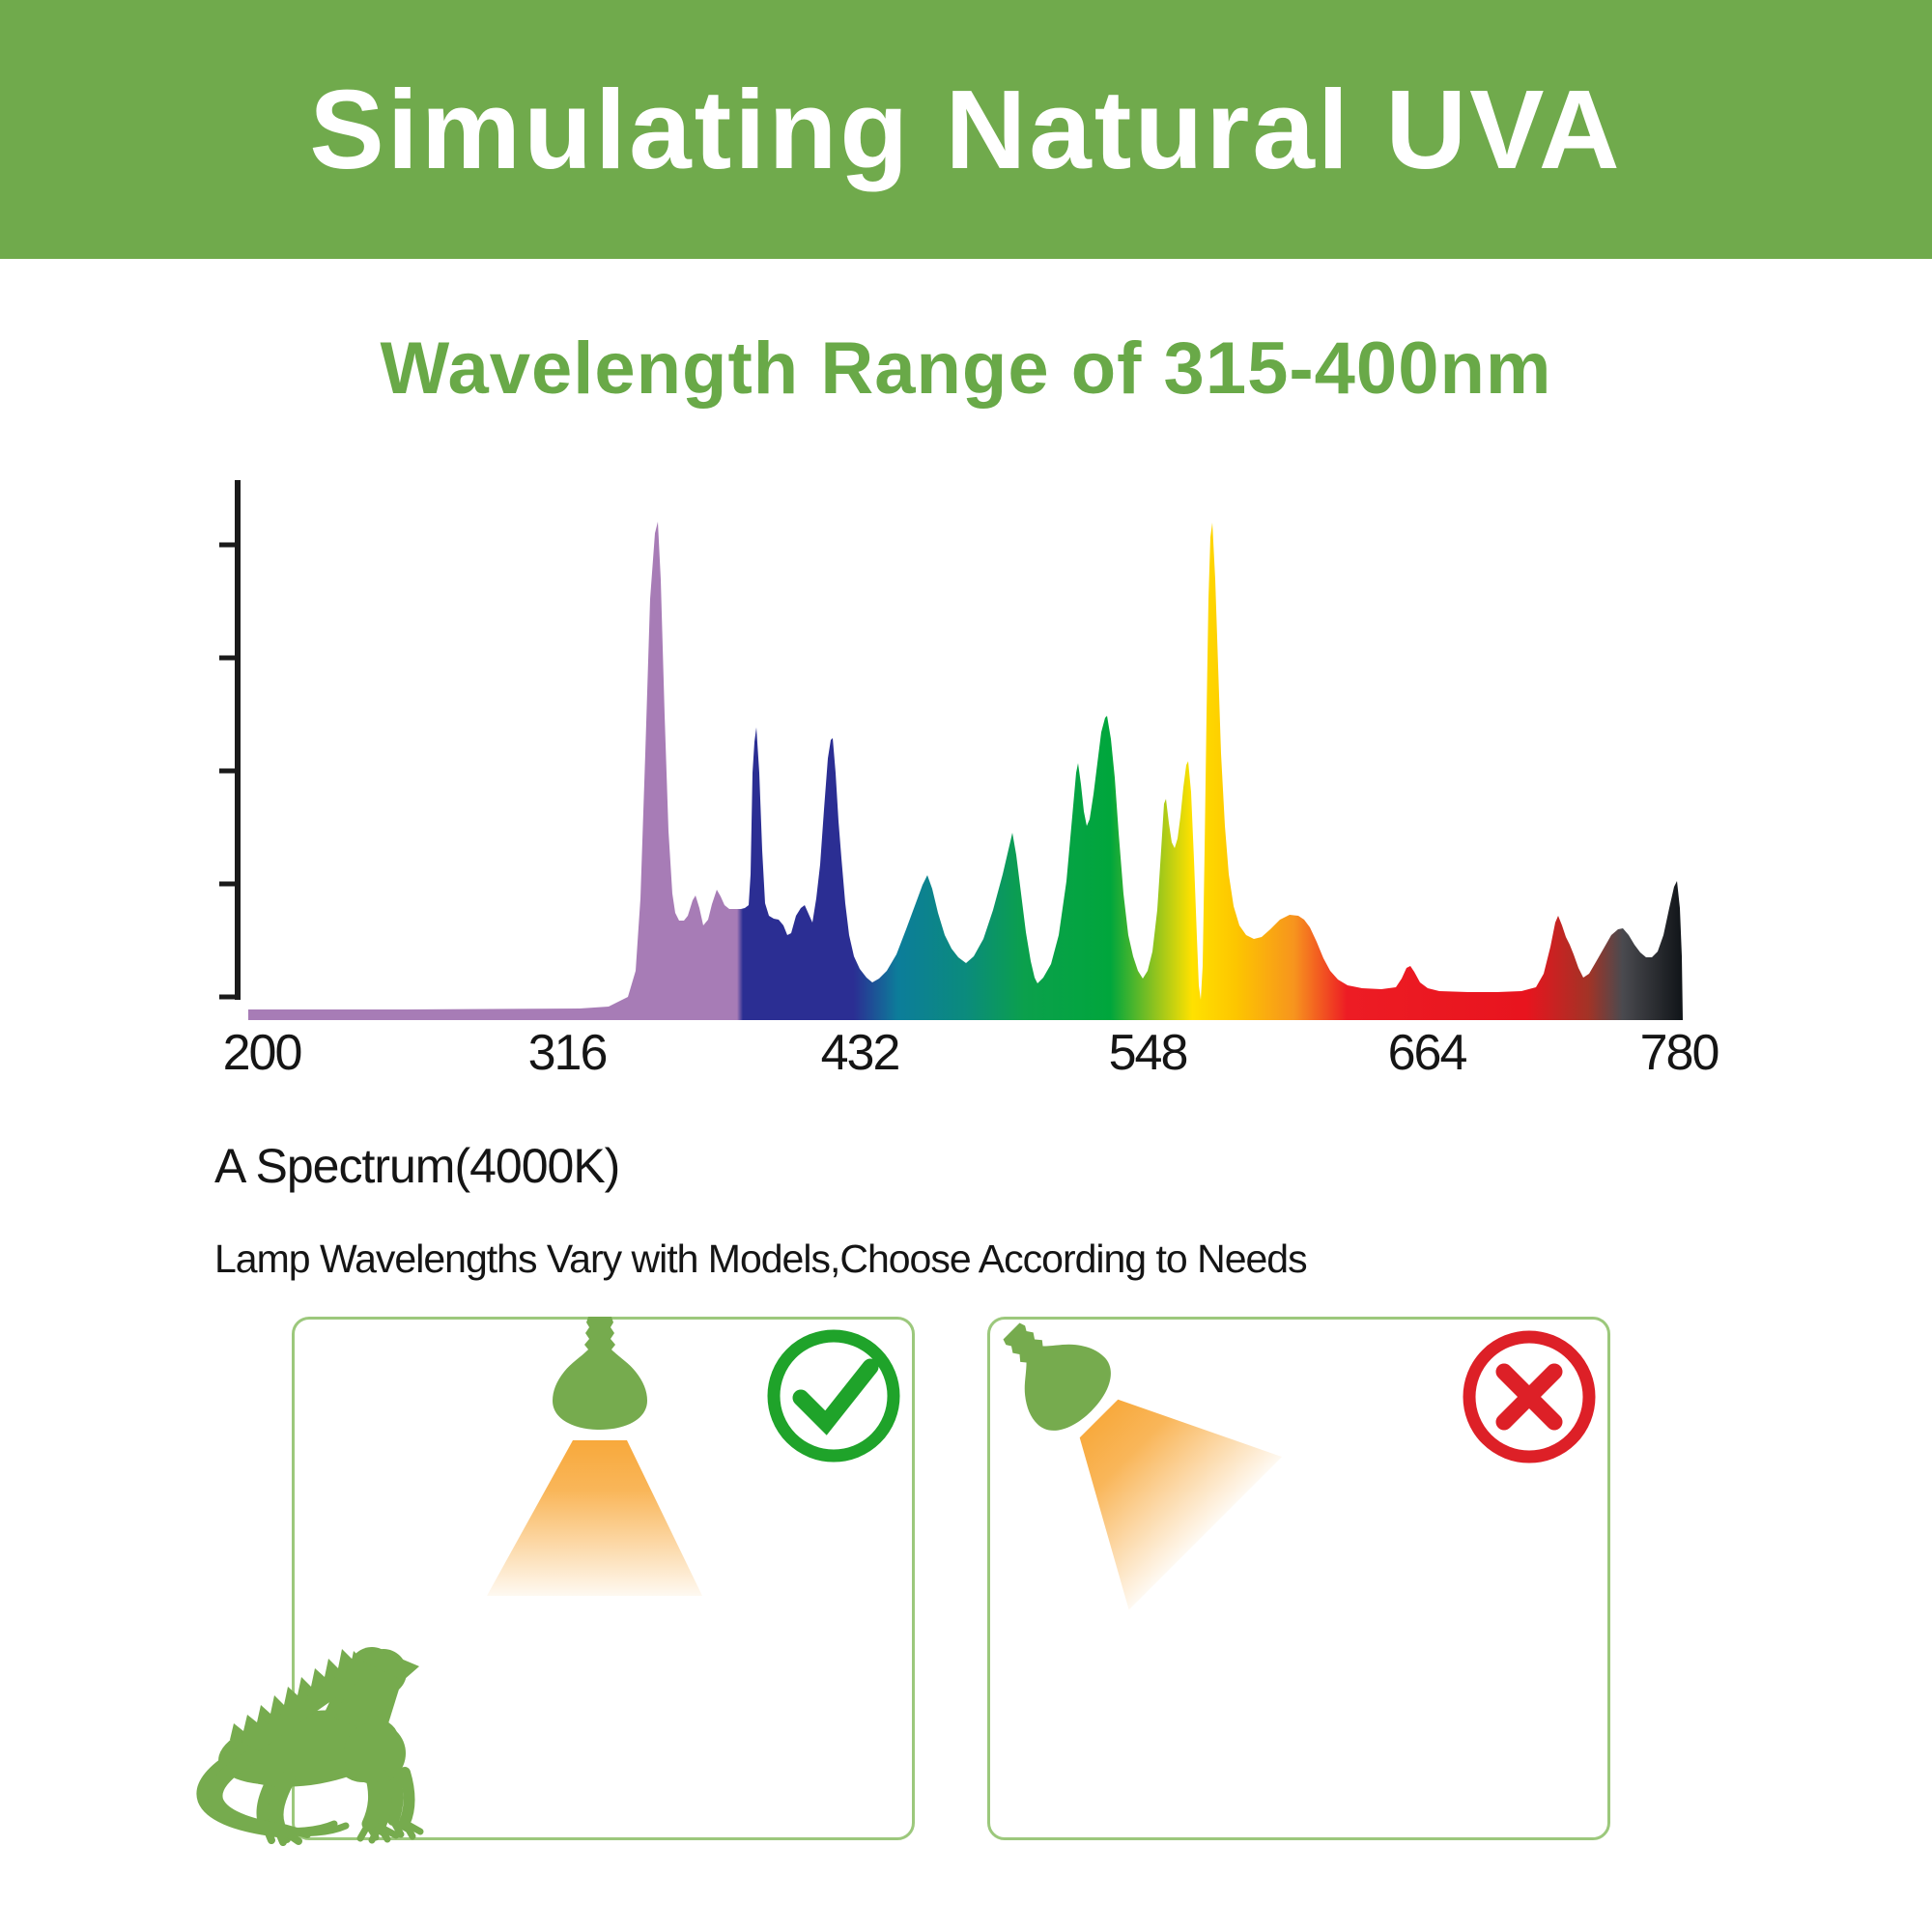  What do you see at coordinates (966, 368) in the screenshot?
I see `subtitle-heading: Wavelength Range of 315-400nm` at bounding box center [966, 368].